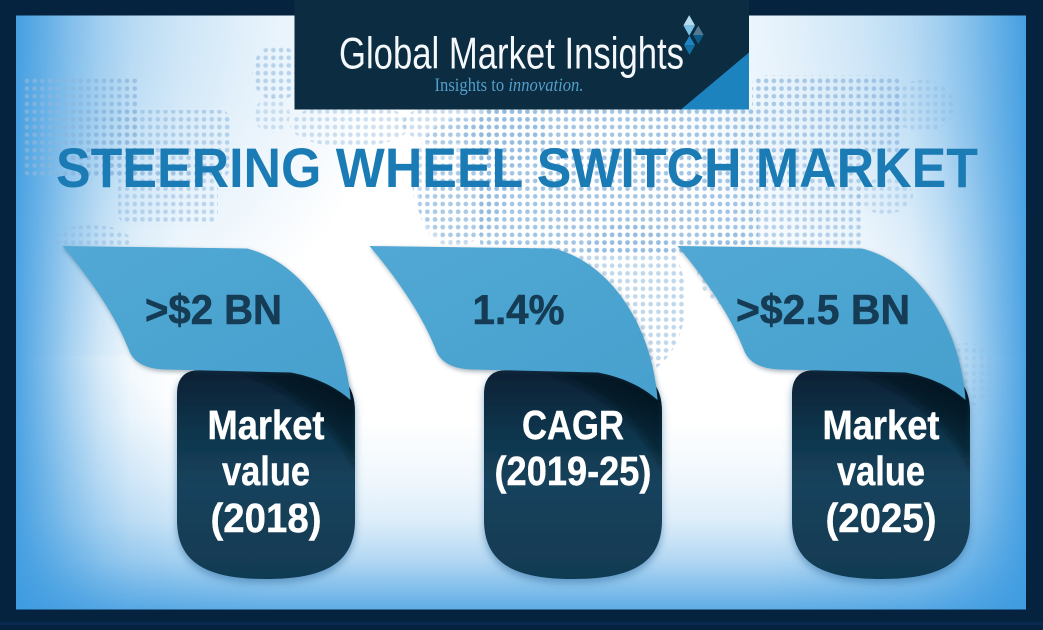 The image size is (1043, 630). I want to click on svg-text: (2018), so click(266, 518).